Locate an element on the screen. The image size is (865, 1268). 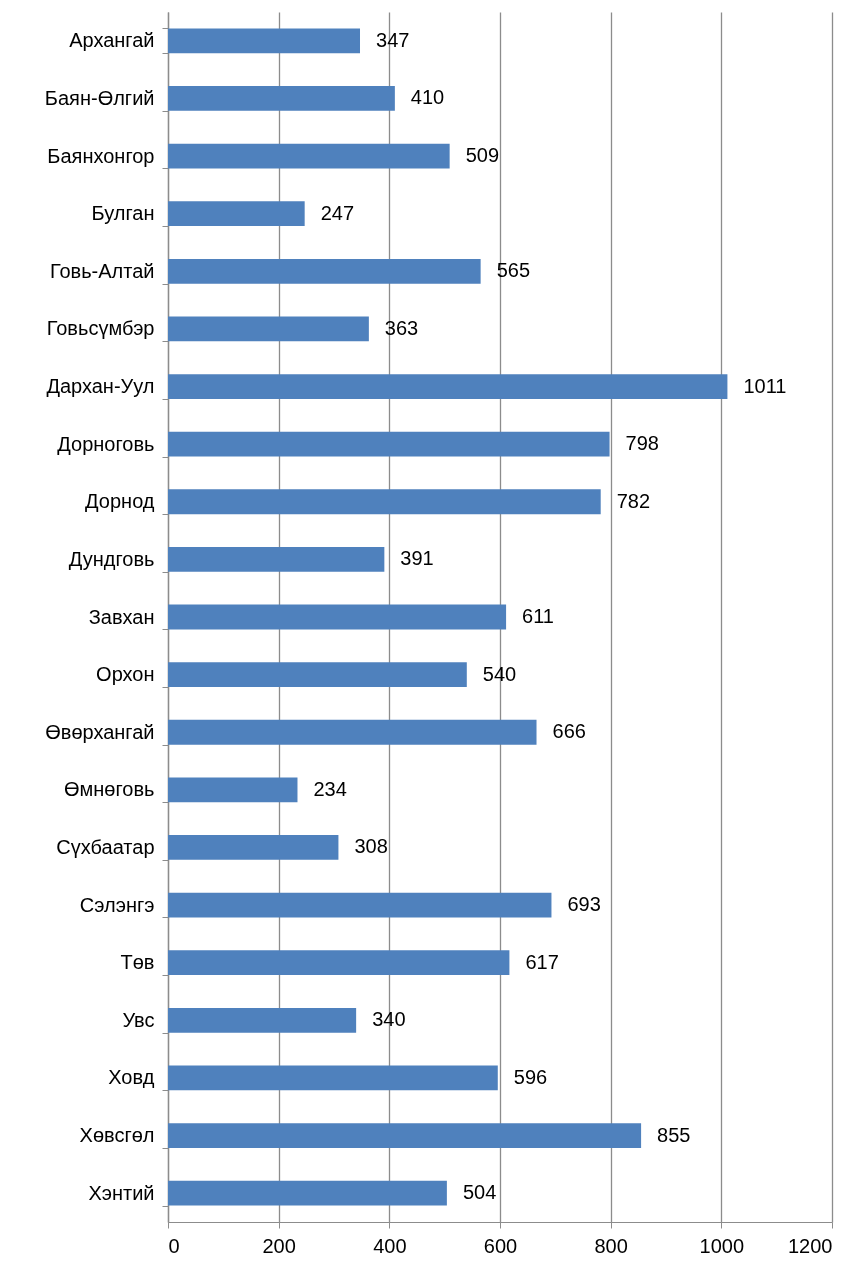
x-tick-label: 1200 is located at coordinates (810, 1245).